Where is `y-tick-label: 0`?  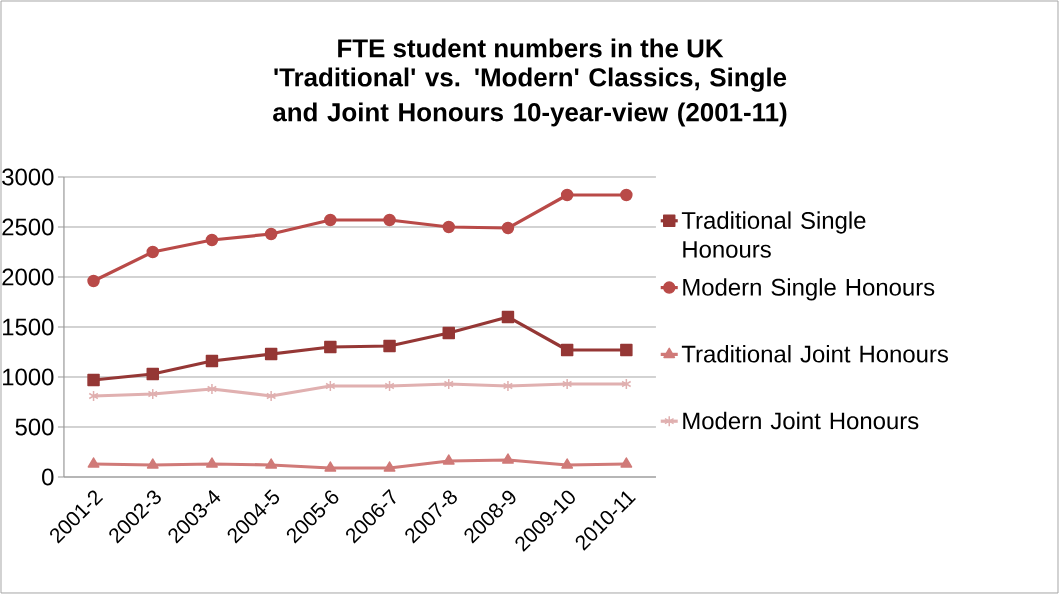
y-tick-label: 0 is located at coordinates (48, 477).